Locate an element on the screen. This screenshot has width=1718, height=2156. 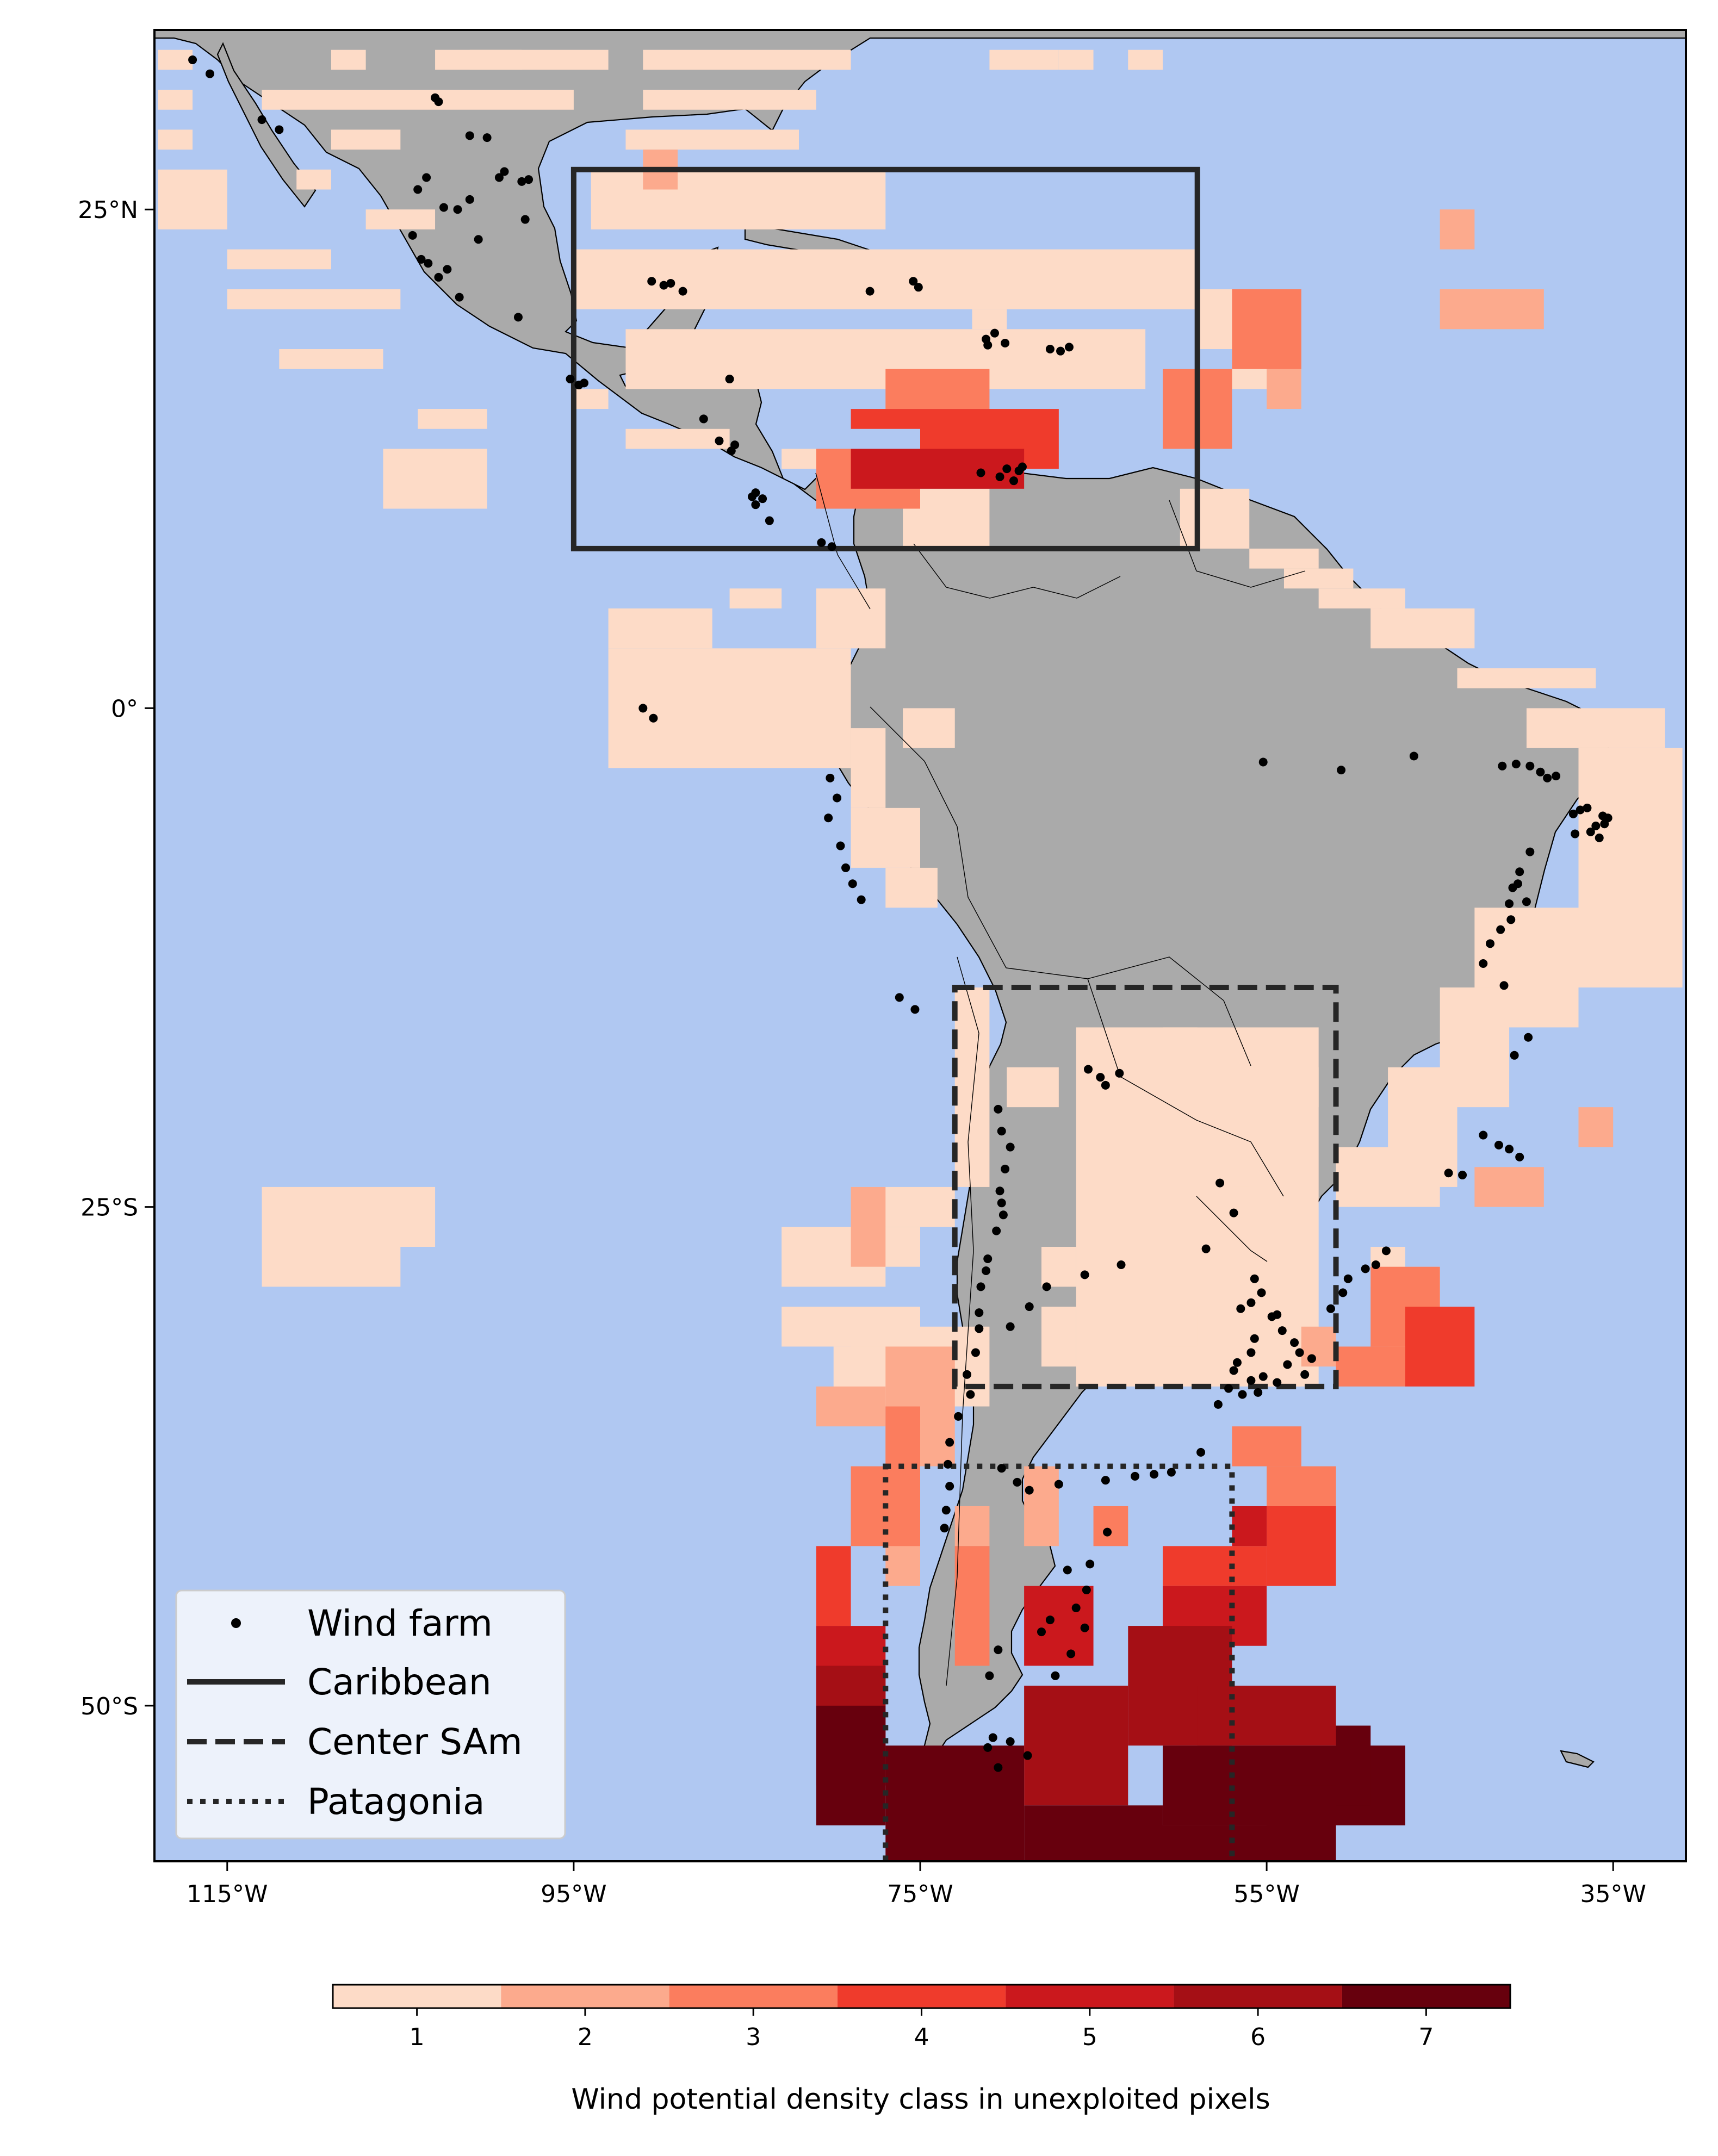
y-tick-label: 25°S is located at coordinates (109, 1208).